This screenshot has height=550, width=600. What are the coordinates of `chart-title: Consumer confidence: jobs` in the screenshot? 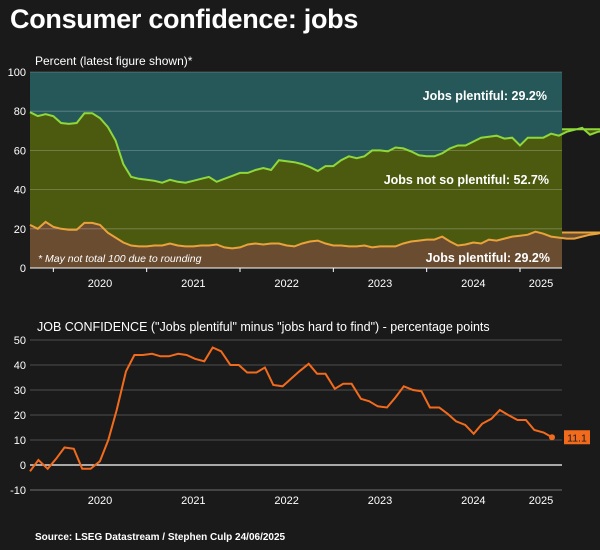 It's located at (184, 19).